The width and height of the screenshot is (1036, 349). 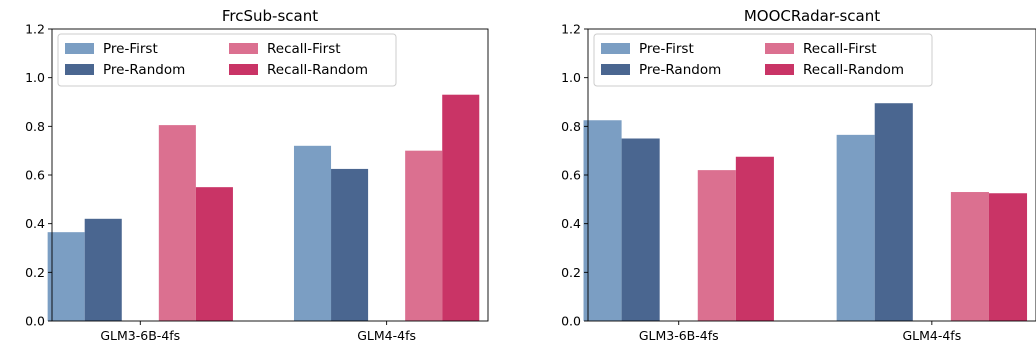 I want to click on chart-title: FrcSub-scant, so click(x=270, y=16).